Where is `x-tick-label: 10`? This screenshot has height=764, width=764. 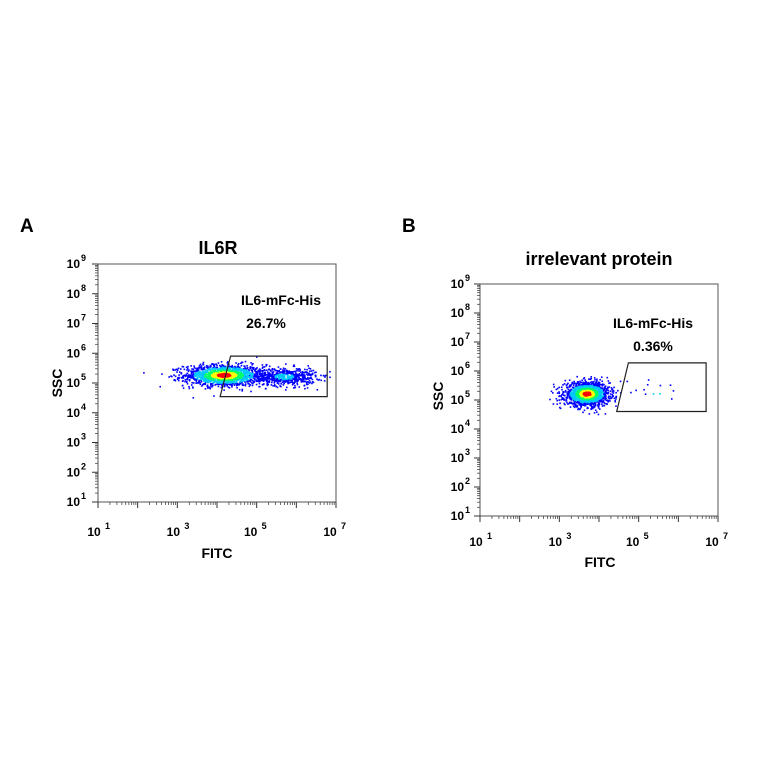
x-tick-label: 10 is located at coordinates (633, 542).